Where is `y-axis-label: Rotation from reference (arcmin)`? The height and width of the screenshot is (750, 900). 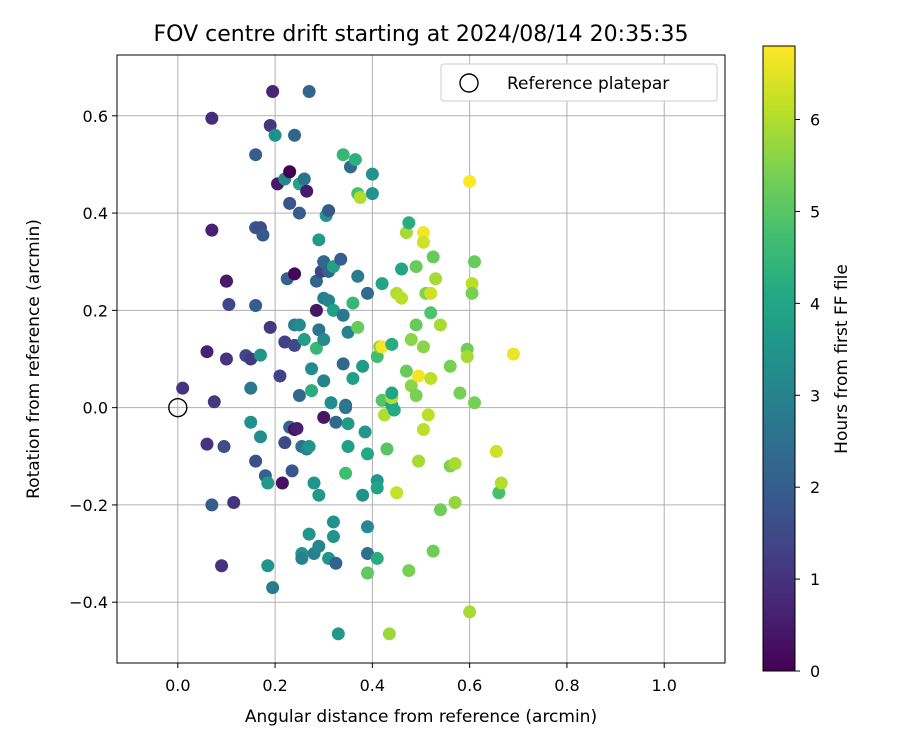
y-axis-label: Rotation from reference (arcmin) is located at coordinates (34, 359).